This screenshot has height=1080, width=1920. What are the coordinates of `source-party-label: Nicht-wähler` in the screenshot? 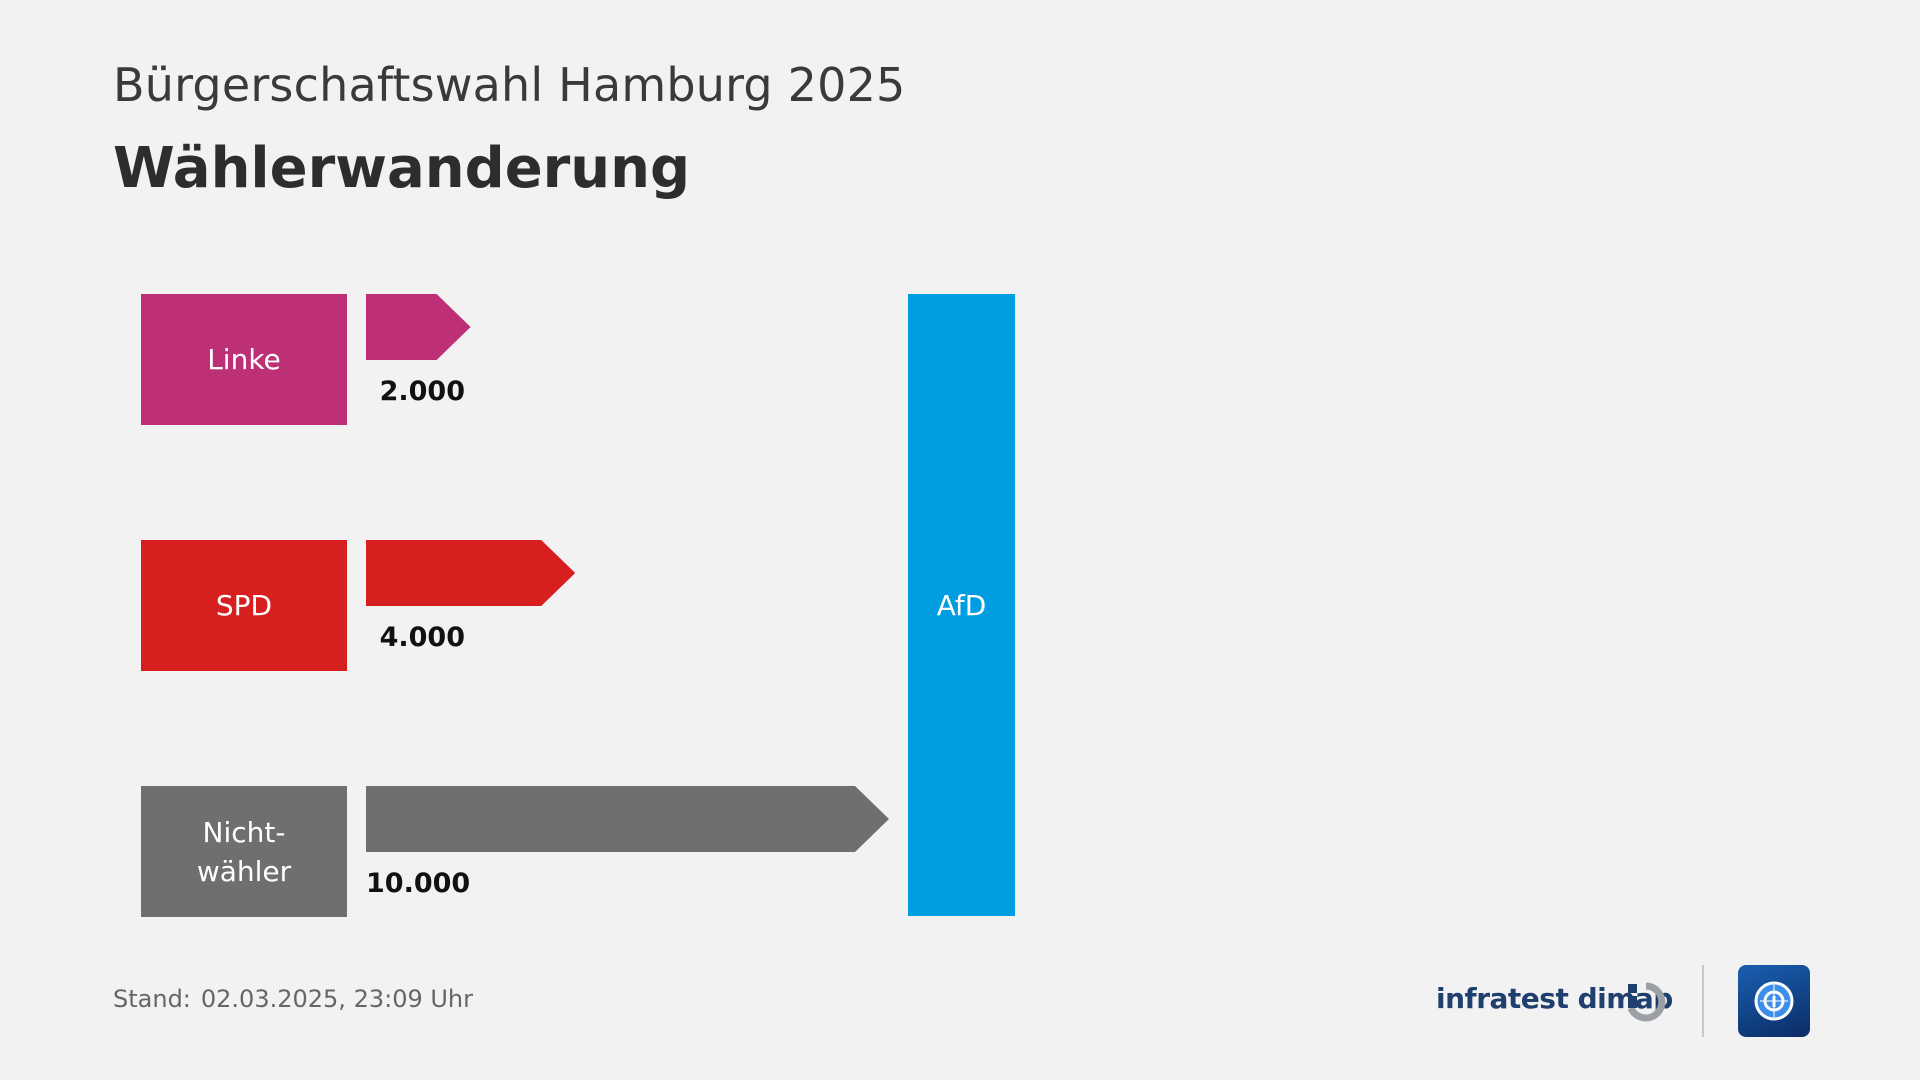 It's located at (244, 851).